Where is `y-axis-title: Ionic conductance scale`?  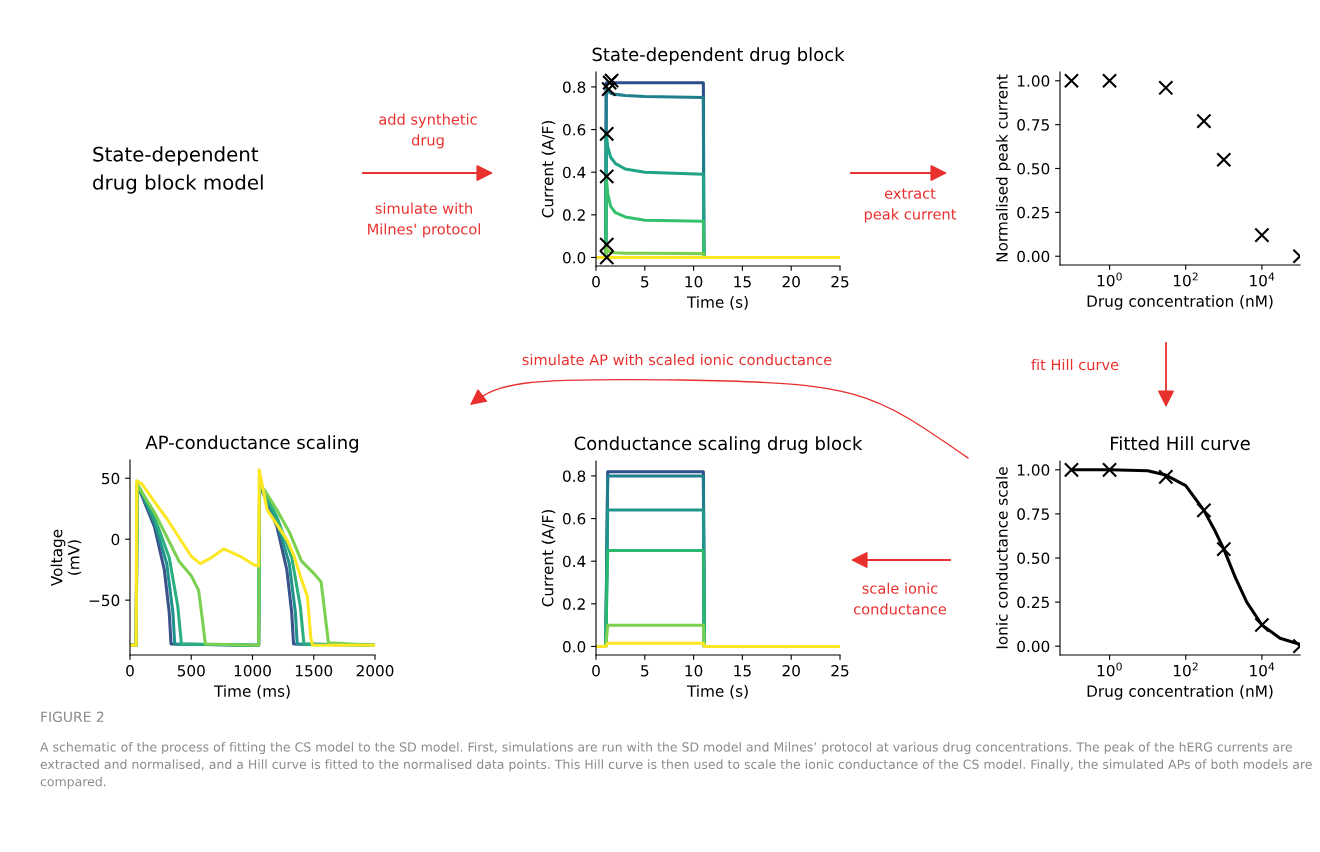
y-axis-title: Ionic conductance scale is located at coordinates (1001, 558).